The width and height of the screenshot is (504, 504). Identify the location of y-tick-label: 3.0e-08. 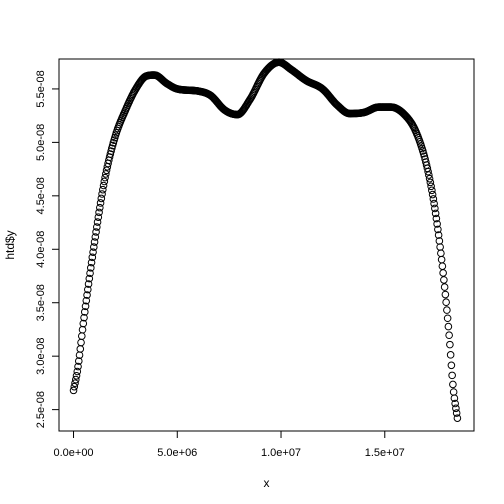
(41, 356).